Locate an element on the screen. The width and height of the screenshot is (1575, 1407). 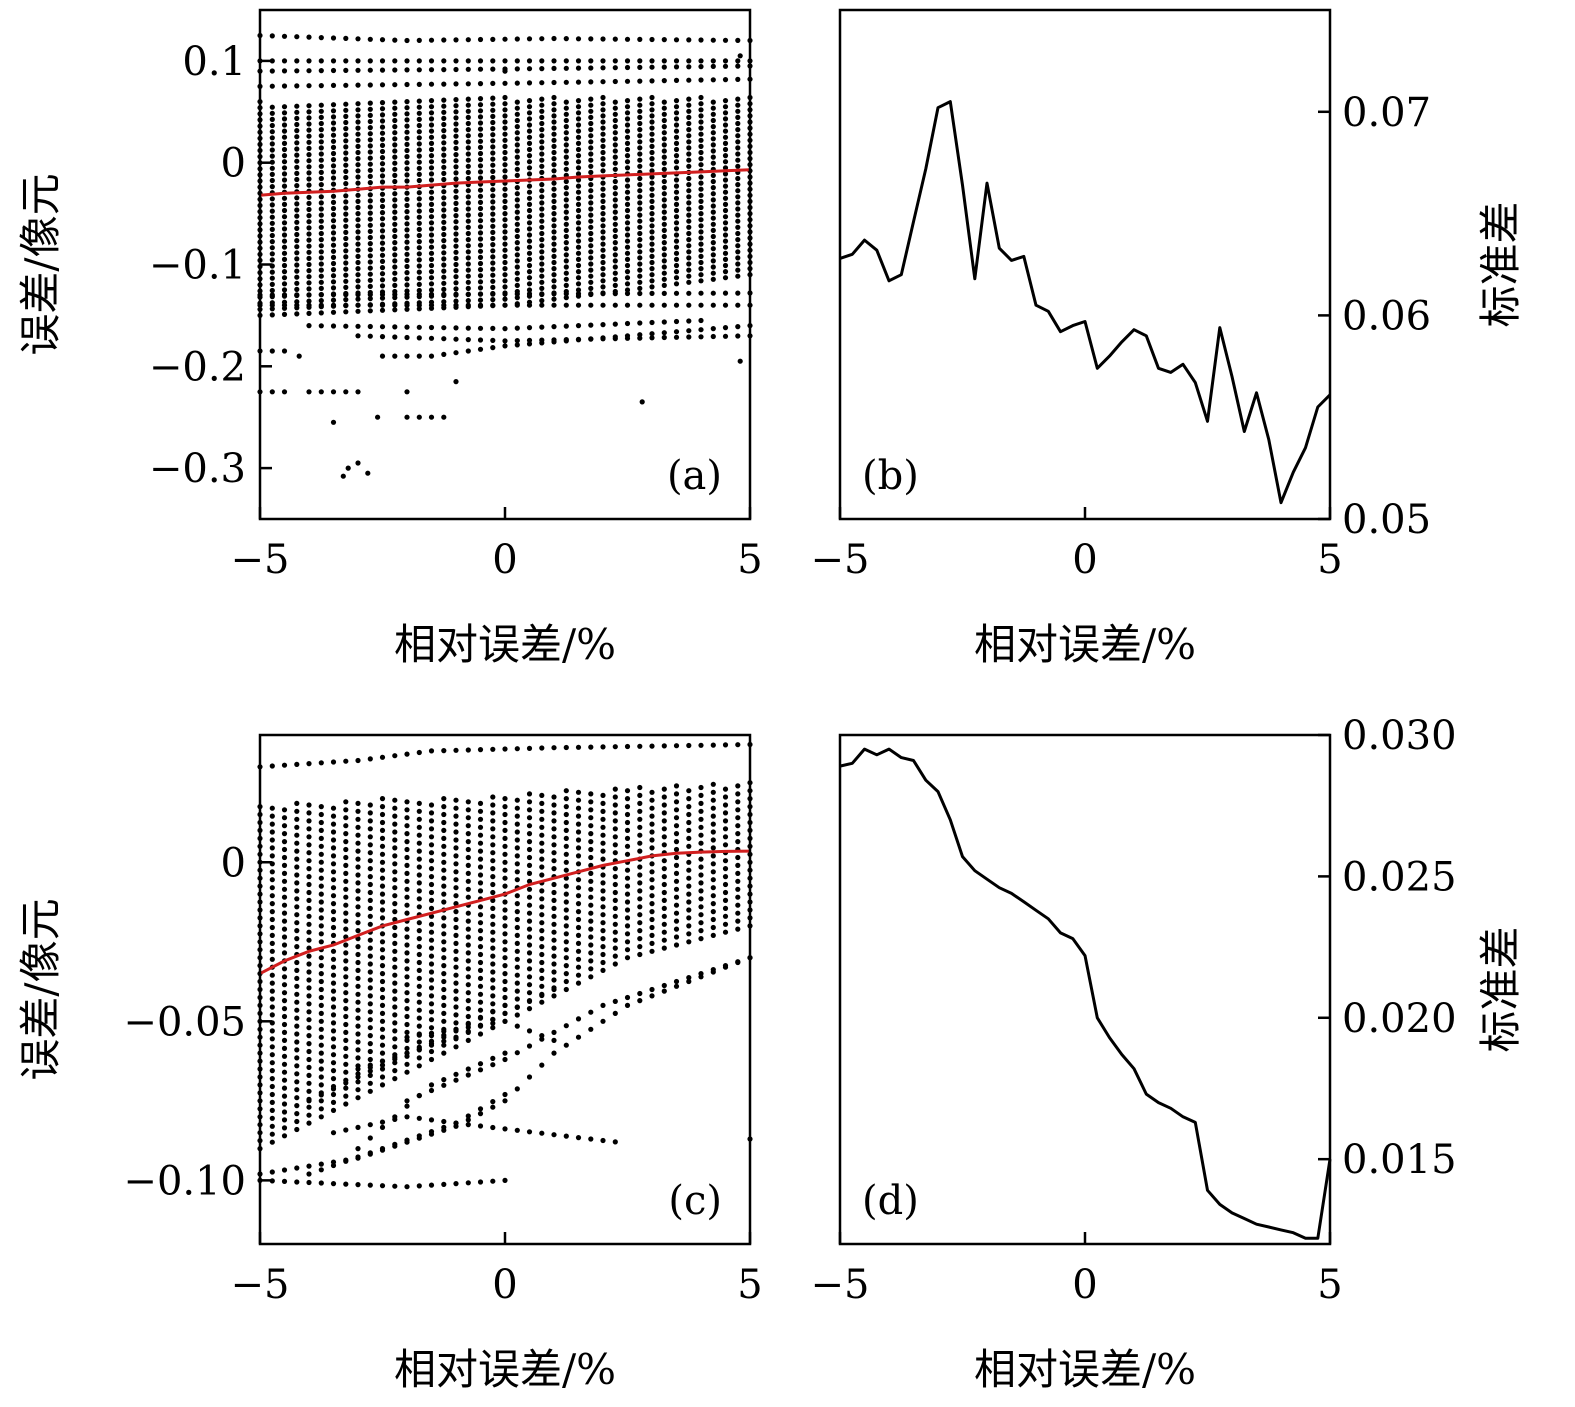
y-tick-label: 0.05 is located at coordinates (1386, 520).